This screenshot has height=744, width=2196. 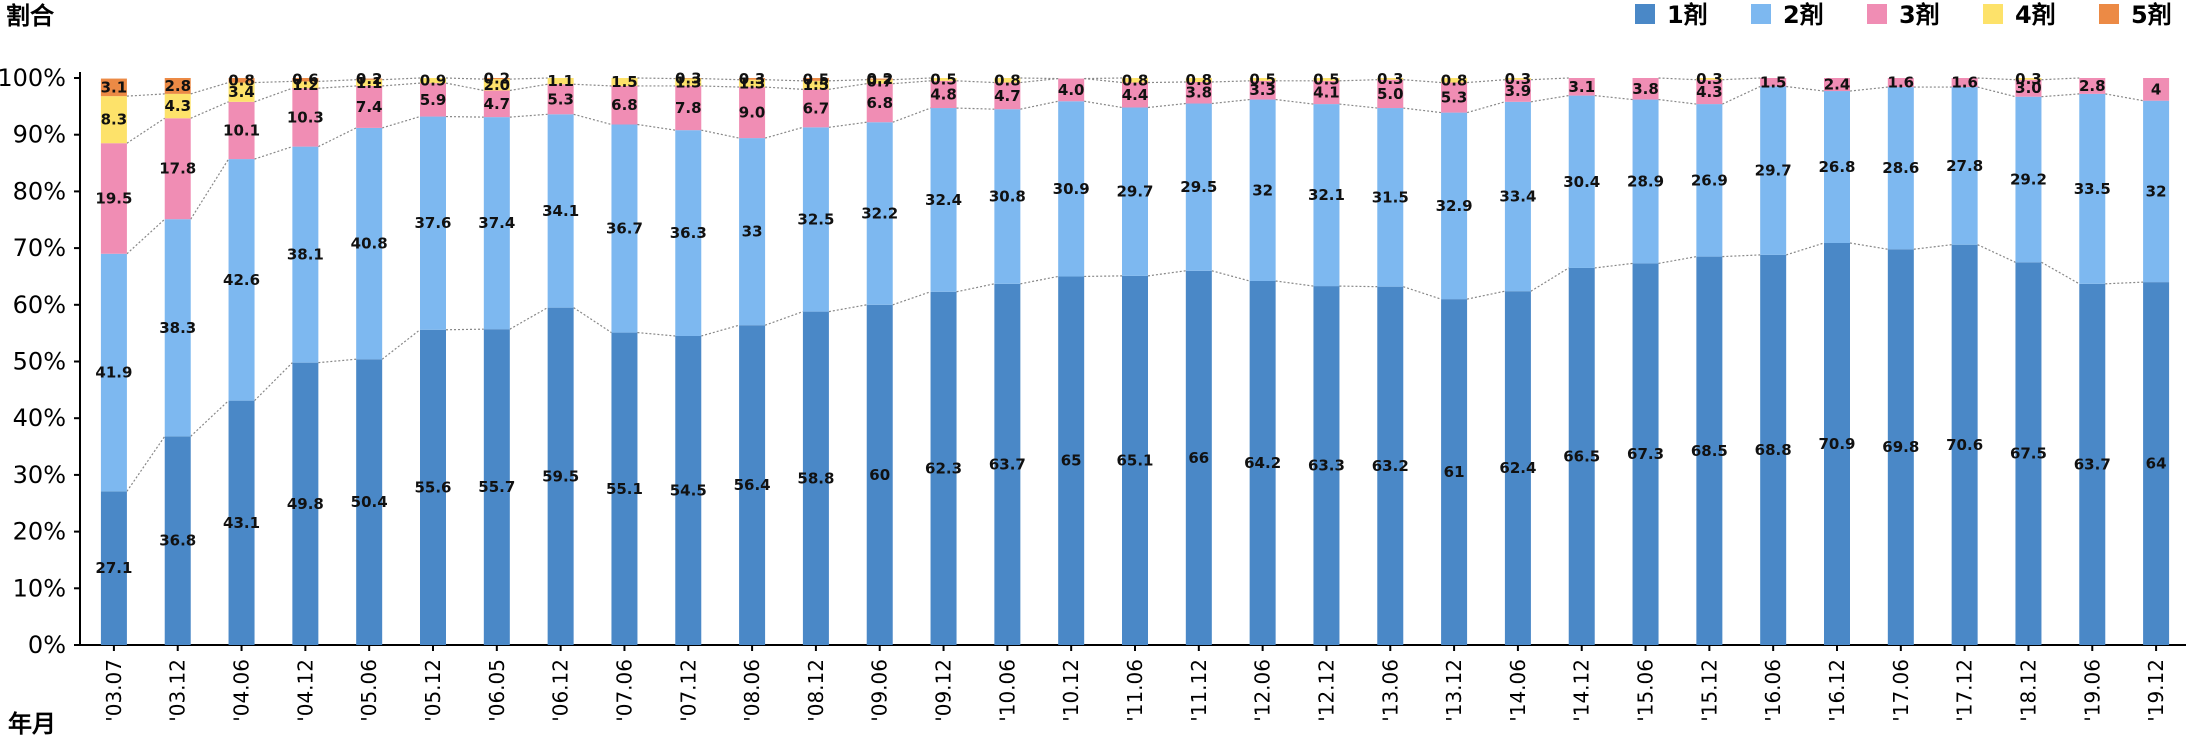 I want to click on data-label: 26.9, so click(x=1709, y=180).